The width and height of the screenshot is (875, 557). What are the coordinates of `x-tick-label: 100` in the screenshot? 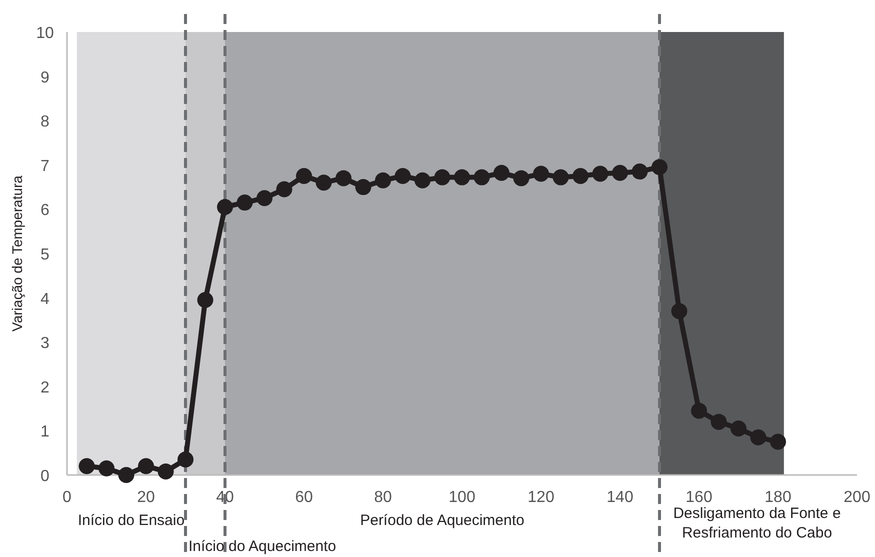 It's located at (462, 497).